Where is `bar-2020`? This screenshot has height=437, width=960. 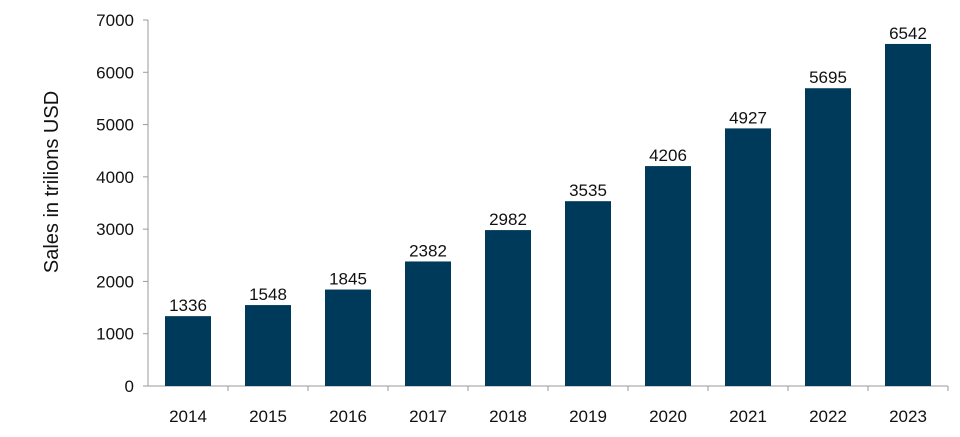 bar-2020 is located at coordinates (668, 276).